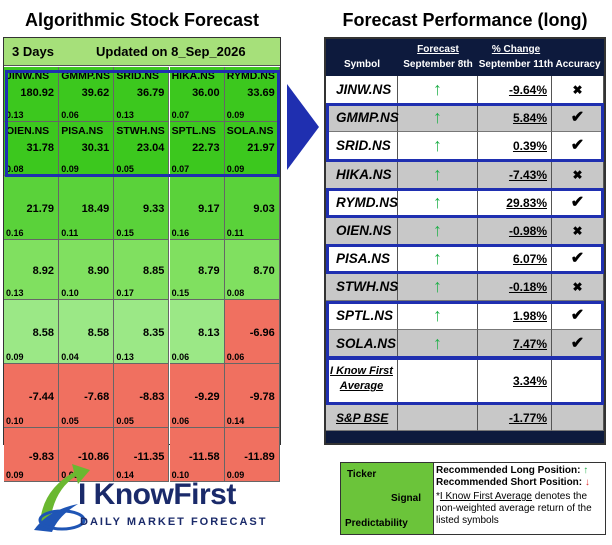  What do you see at coordinates (204, 457) in the screenshot?
I see `cell-signal: -11.58` at bounding box center [204, 457].